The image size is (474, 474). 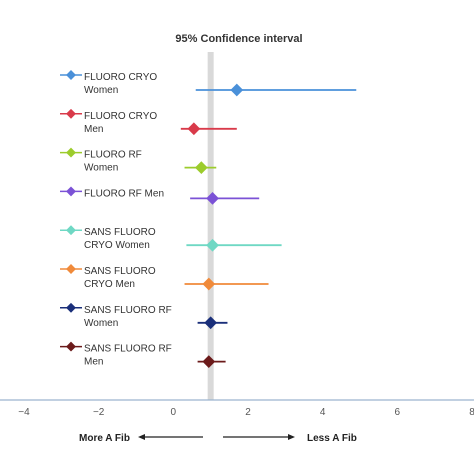 I want to click on series-row: SANS FLUORO RF Men, so click(x=143, y=354).